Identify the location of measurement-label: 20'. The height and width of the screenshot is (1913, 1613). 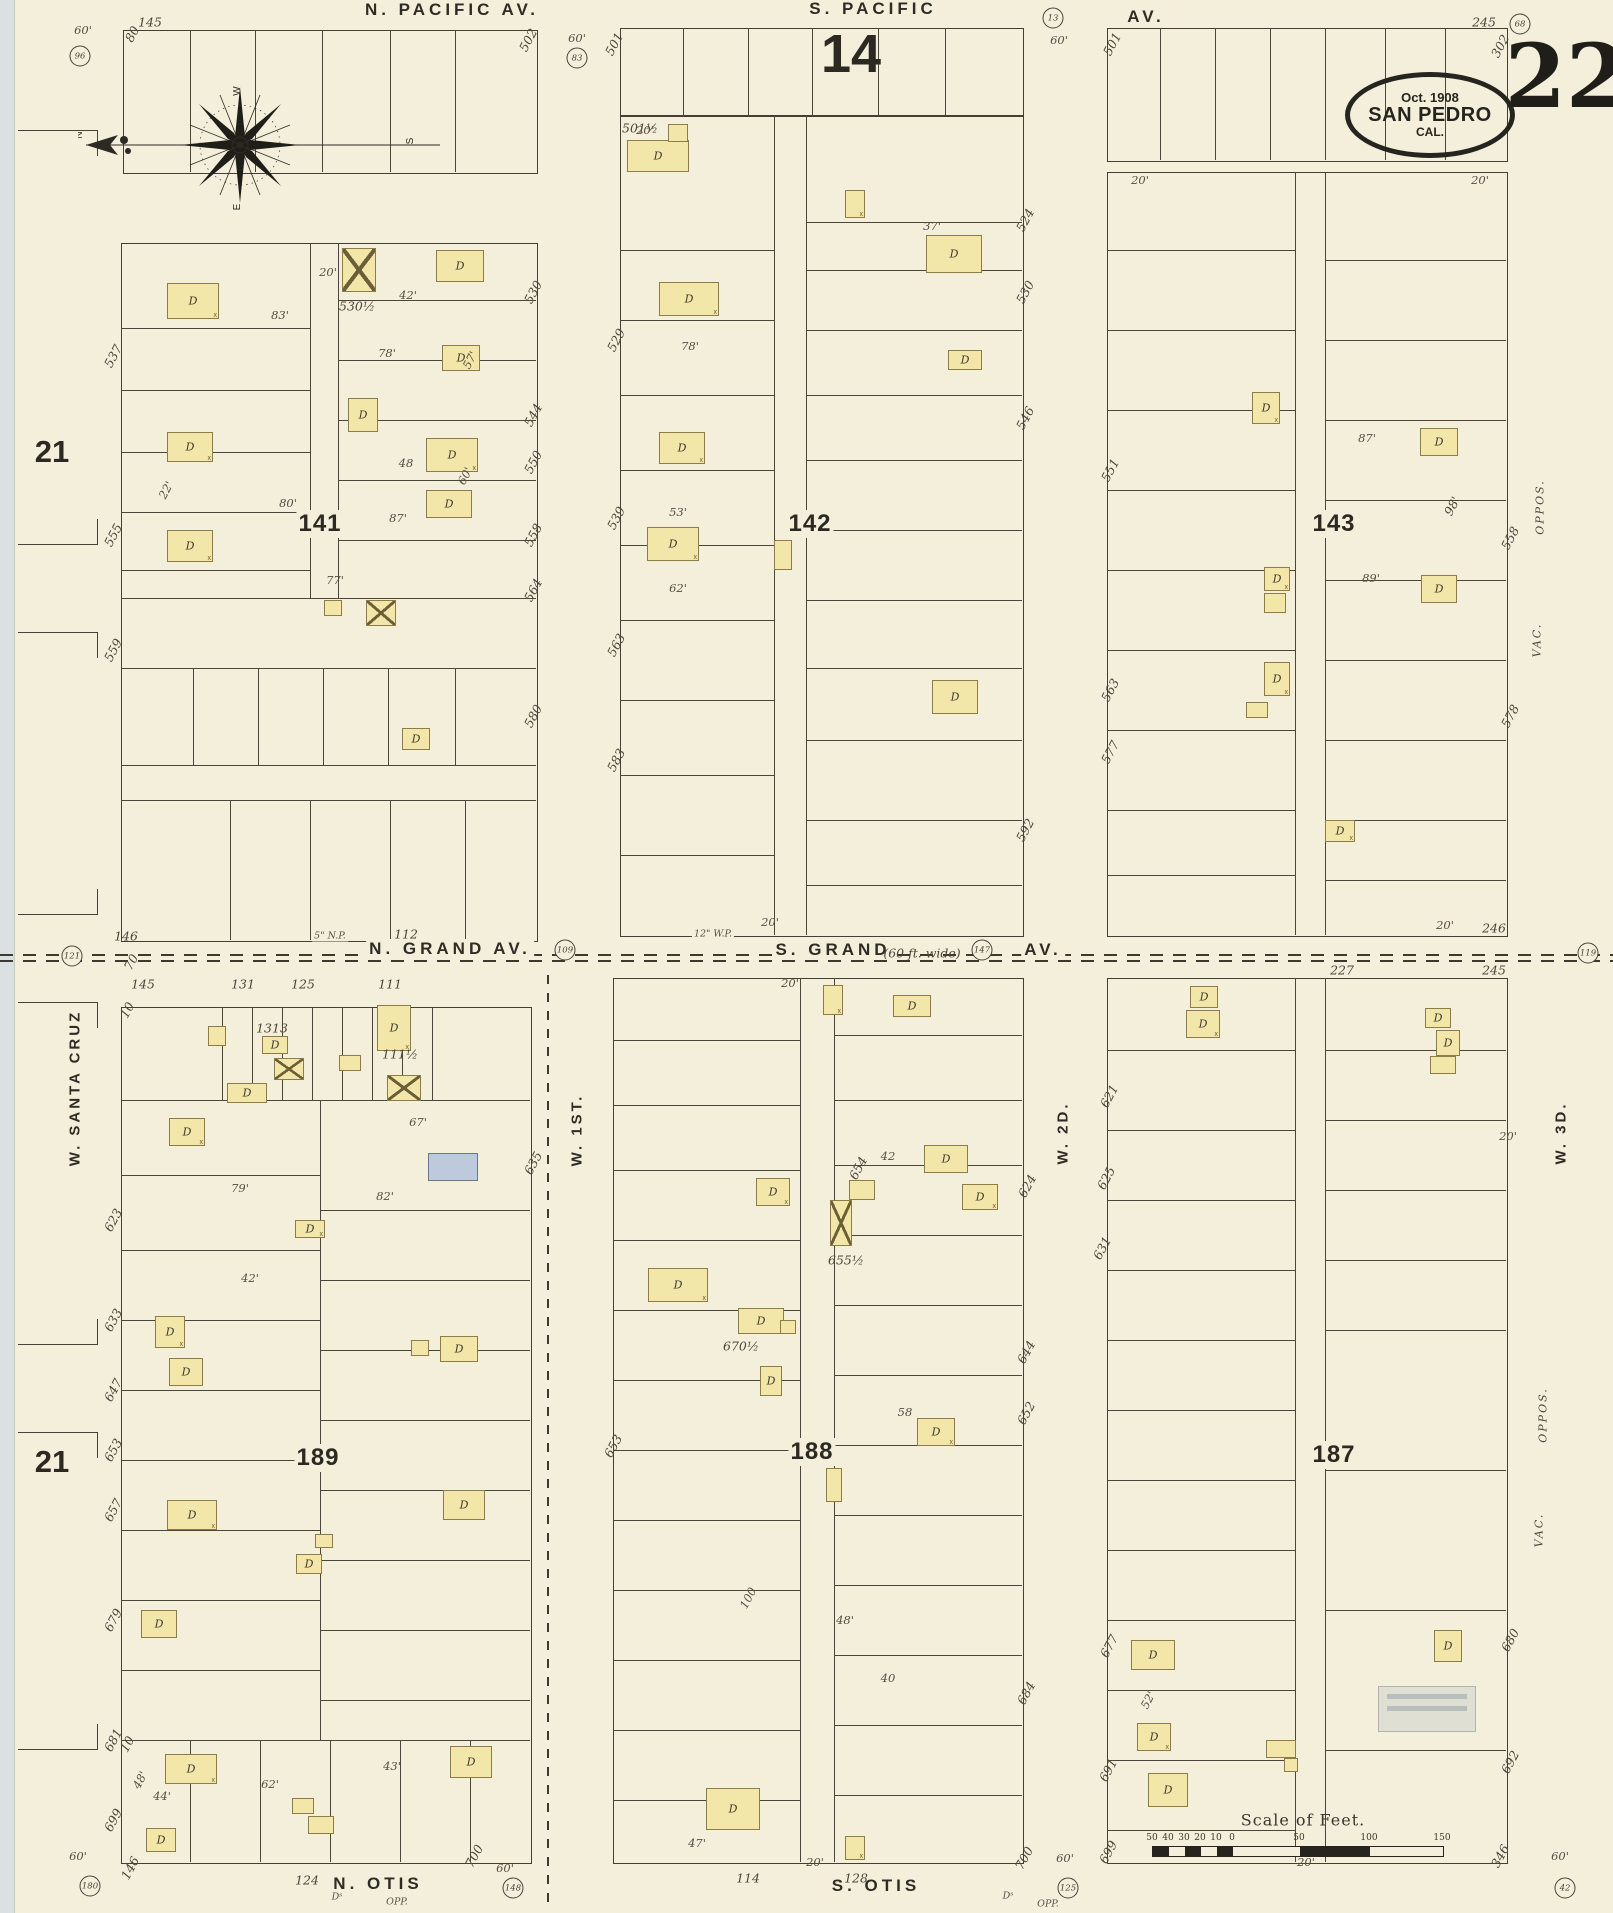
(1480, 180).